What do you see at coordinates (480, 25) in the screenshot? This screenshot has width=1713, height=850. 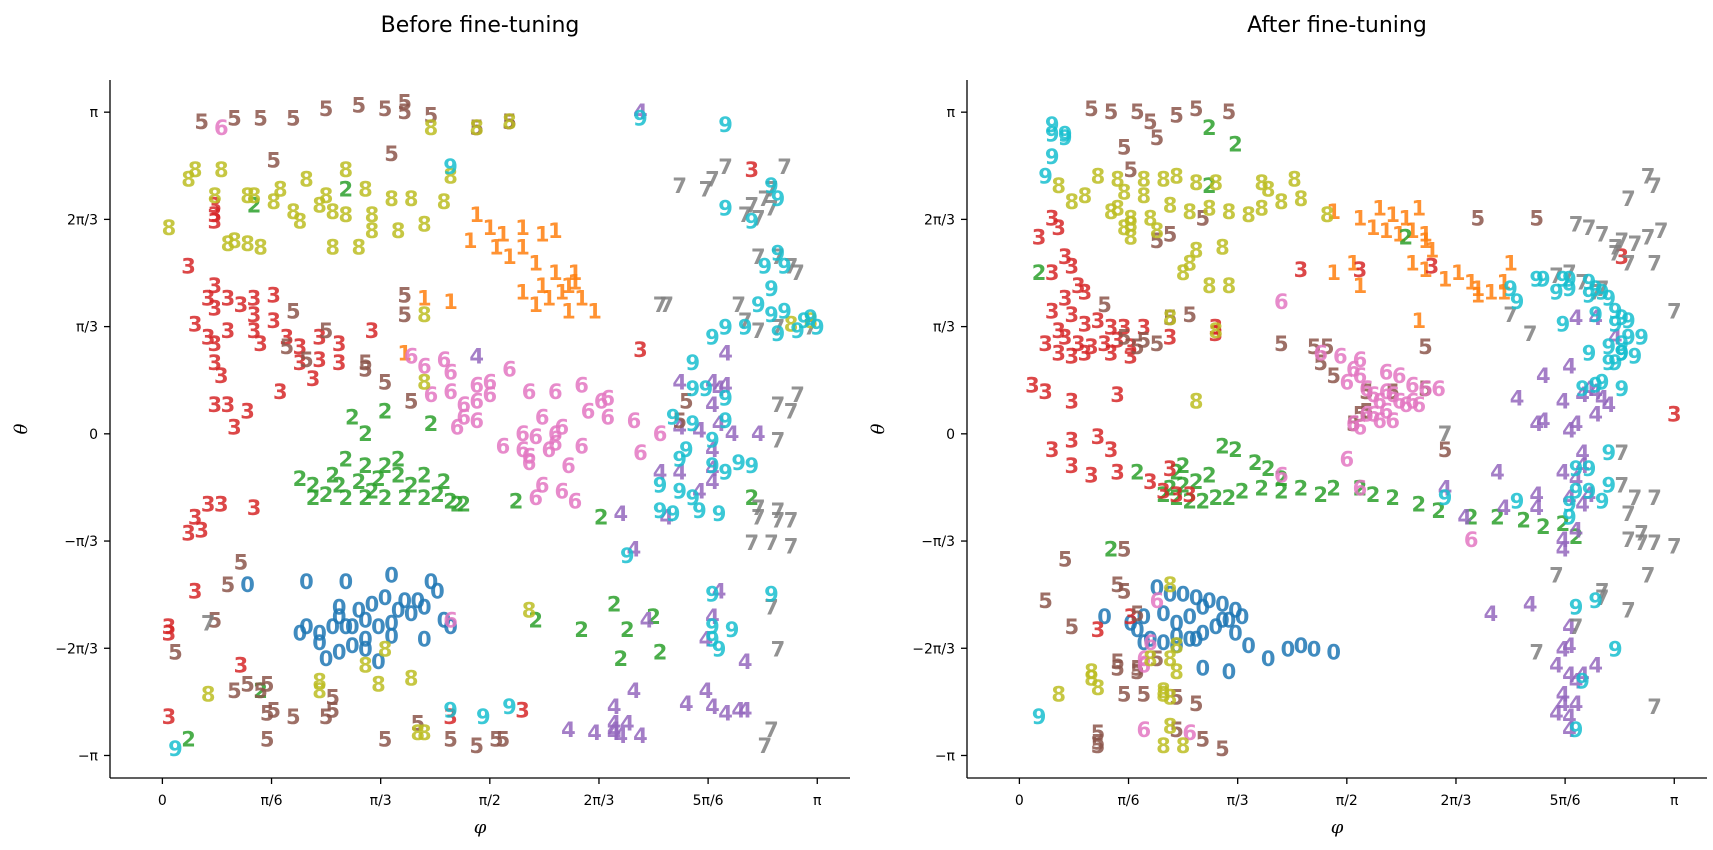 I see `chart-title: Before fine-tuning` at bounding box center [480, 25].